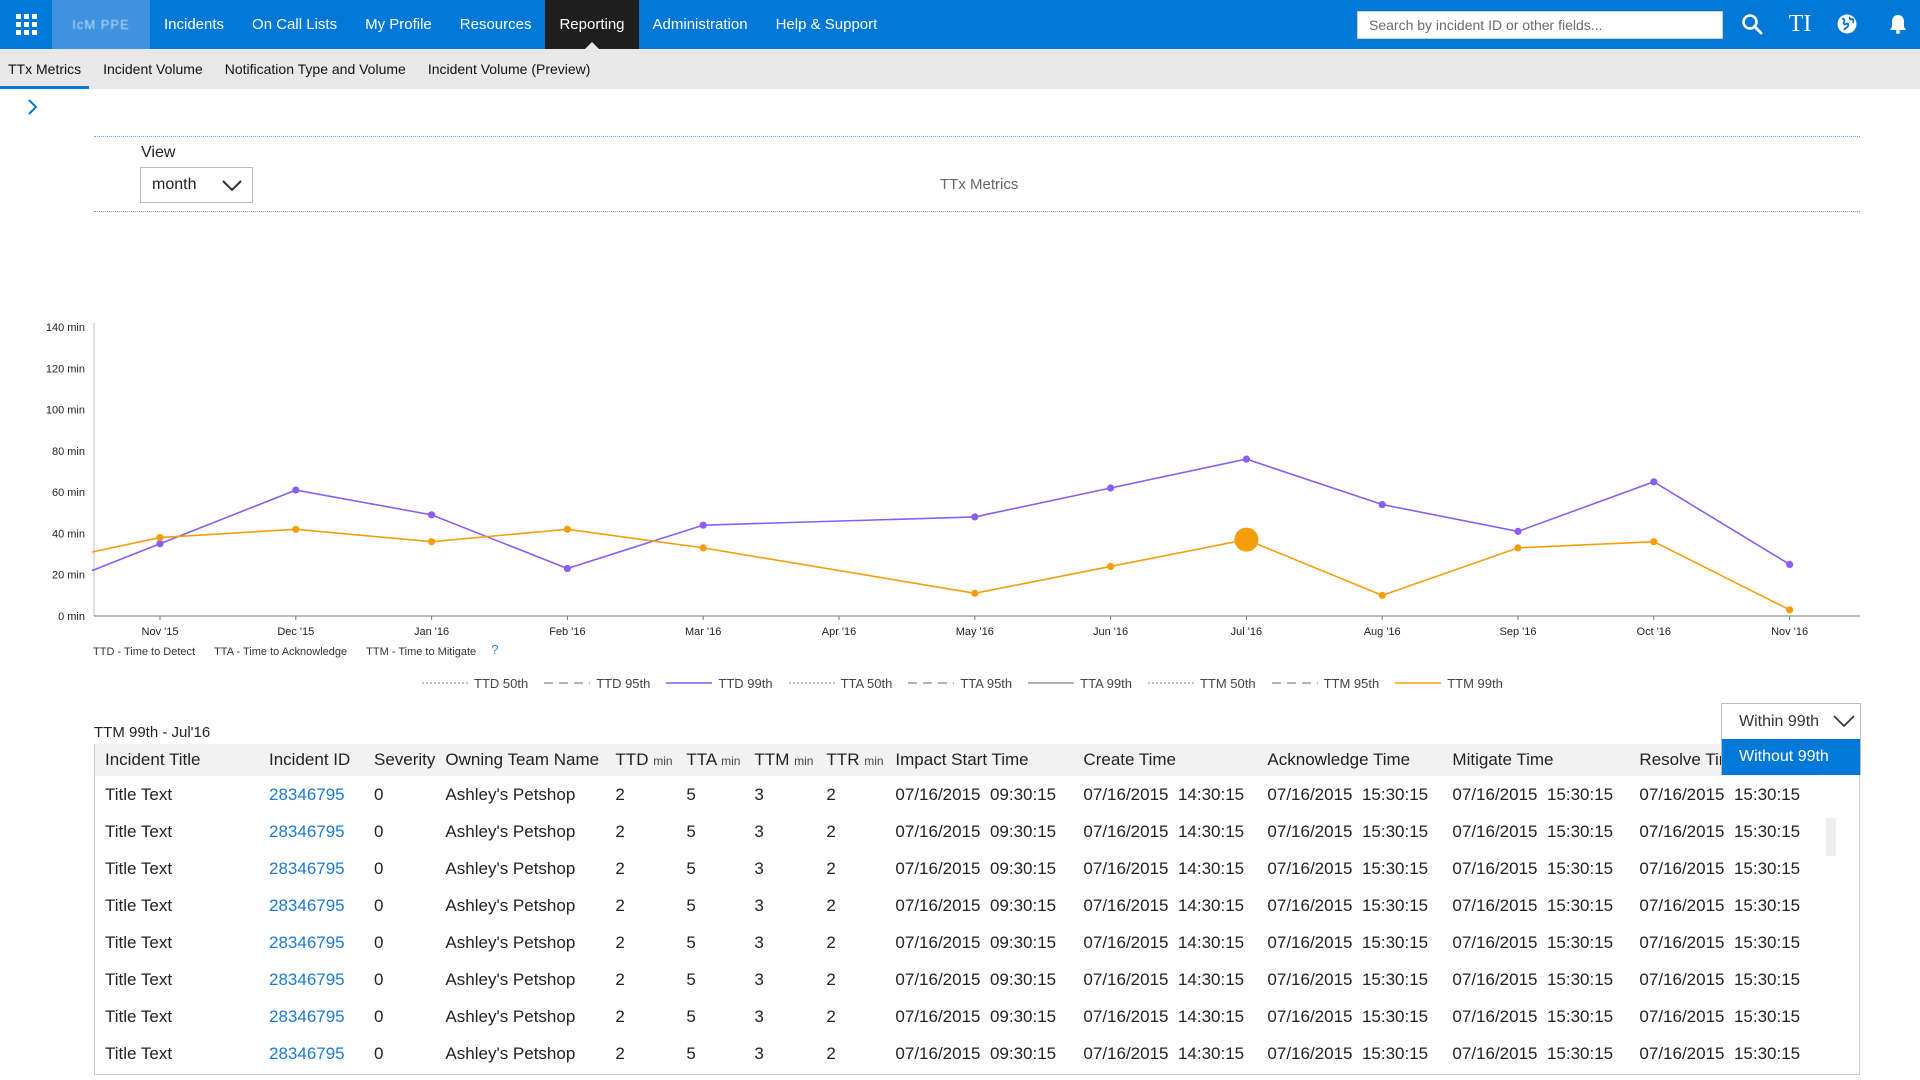  What do you see at coordinates (510, 979) in the screenshot?
I see `cell-owning-team-name: Ashley's Petshop` at bounding box center [510, 979].